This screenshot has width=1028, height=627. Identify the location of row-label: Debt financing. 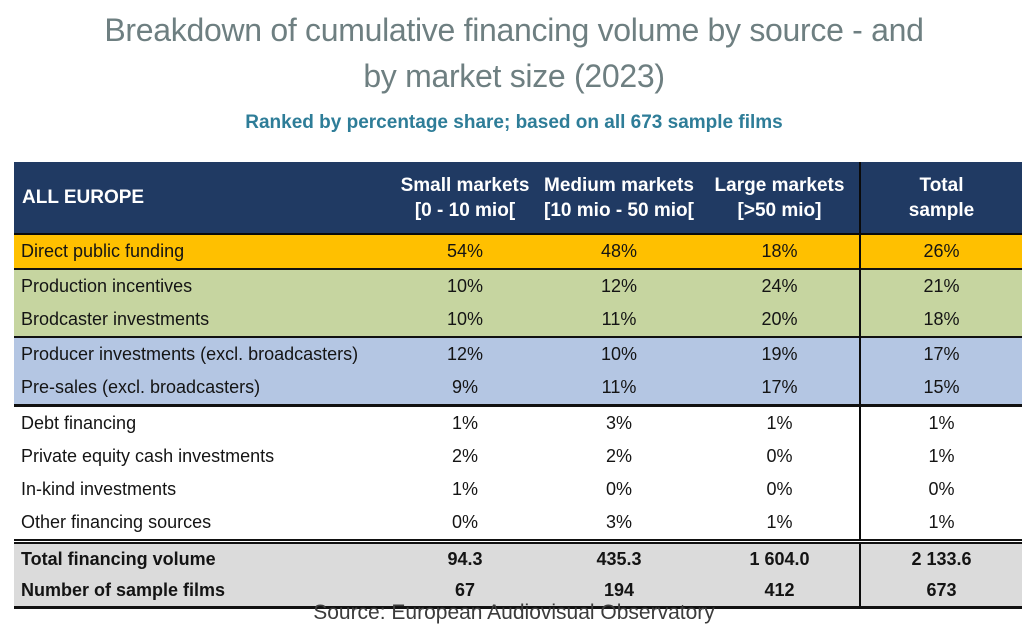
(203, 422).